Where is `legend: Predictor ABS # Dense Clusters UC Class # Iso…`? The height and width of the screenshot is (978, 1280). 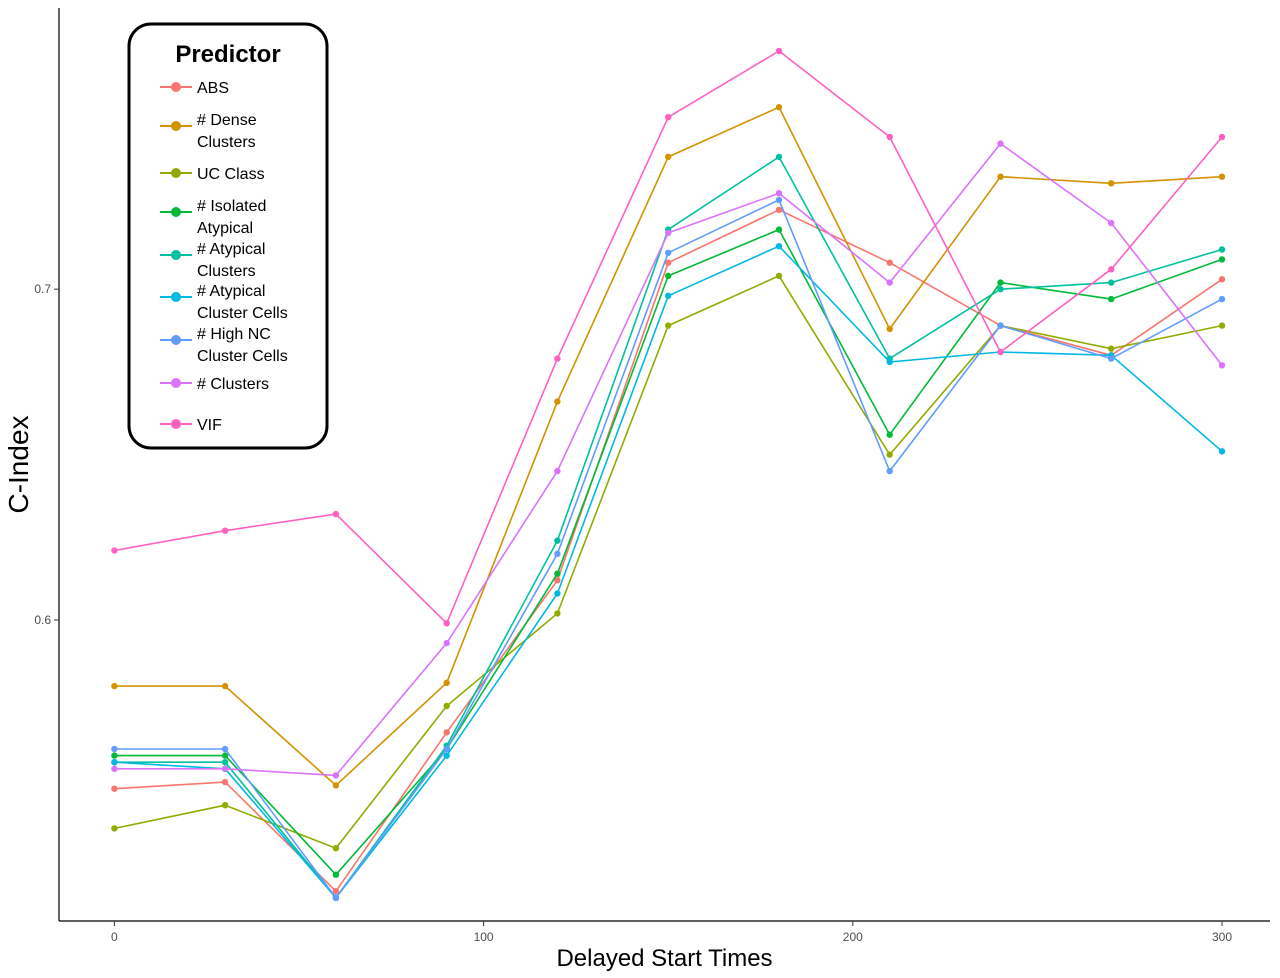 legend: Predictor ABS # Dense Clusters UC Class # Iso… is located at coordinates (228, 236).